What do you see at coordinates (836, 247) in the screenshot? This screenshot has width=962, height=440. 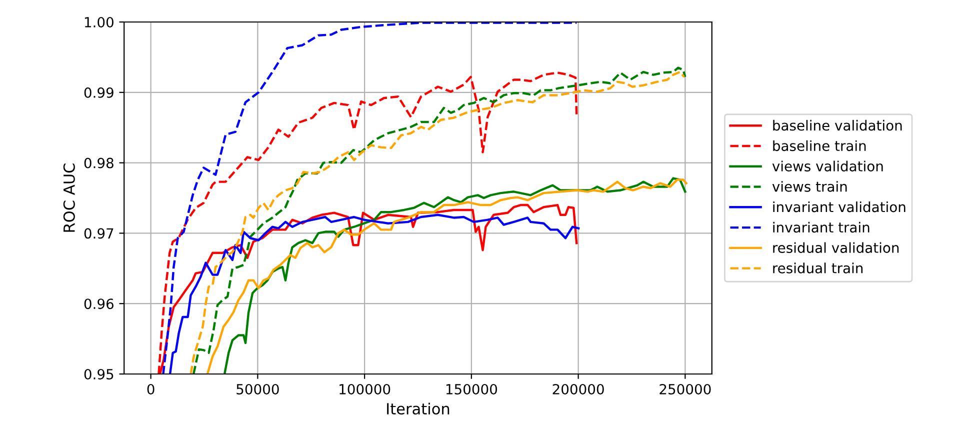 I see `legend-label: residual validation` at bounding box center [836, 247].